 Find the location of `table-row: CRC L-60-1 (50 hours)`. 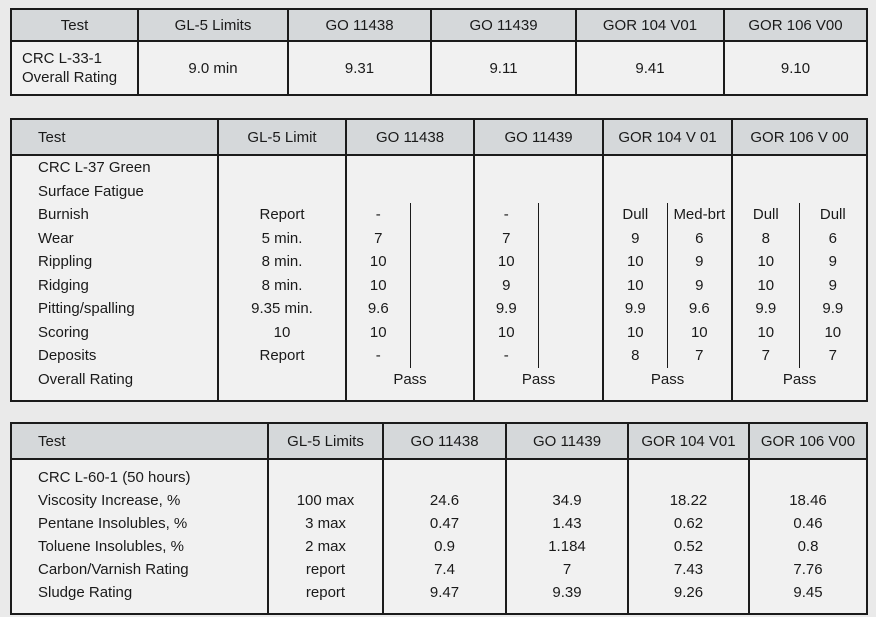

table-row: CRC L-60-1 (50 hours) is located at coordinates (439, 474).